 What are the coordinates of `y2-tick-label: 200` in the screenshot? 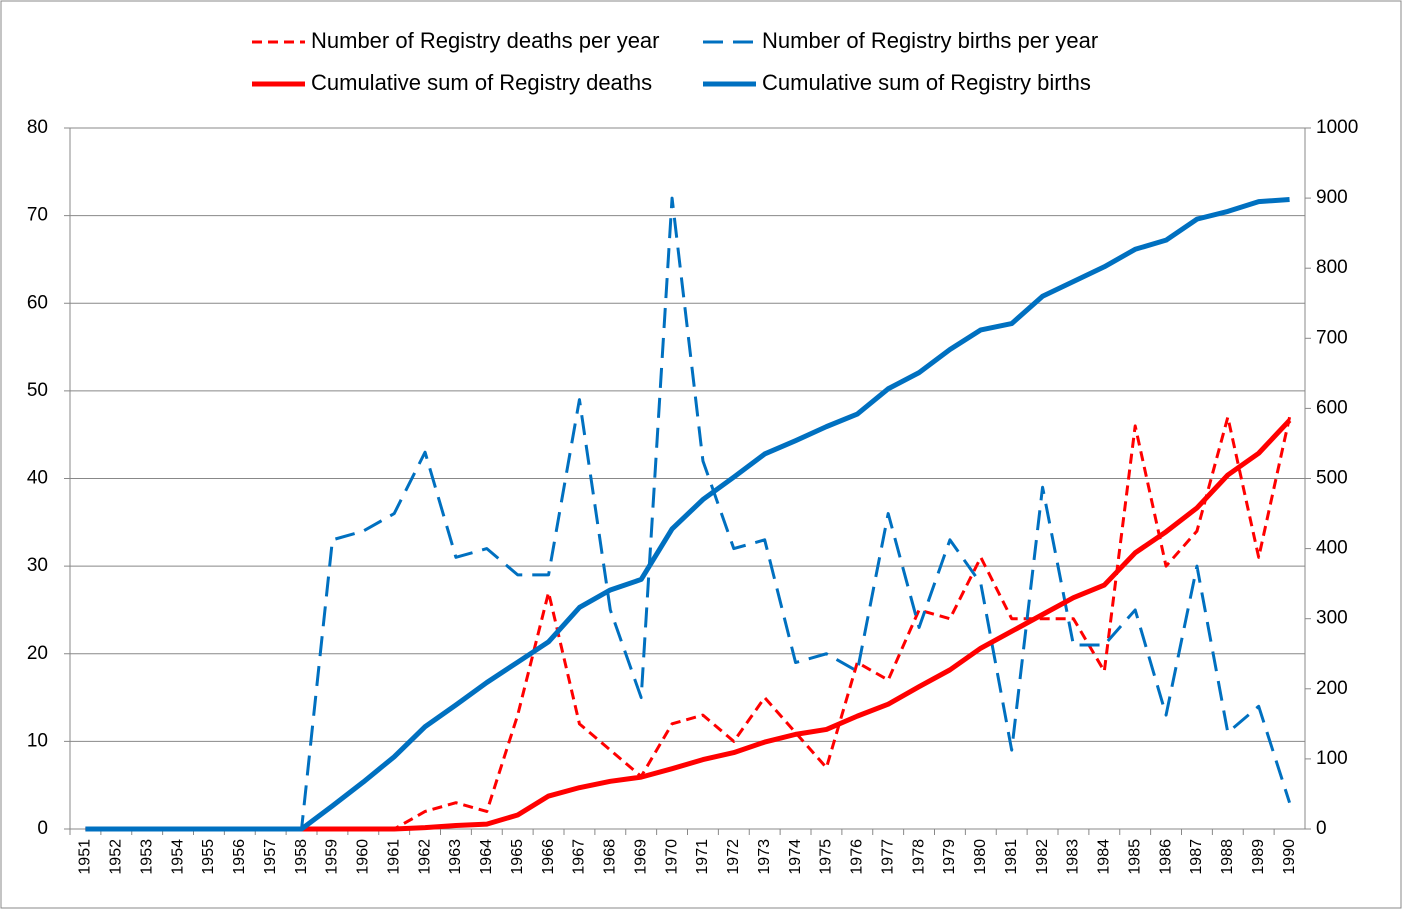 It's located at (1332, 688).